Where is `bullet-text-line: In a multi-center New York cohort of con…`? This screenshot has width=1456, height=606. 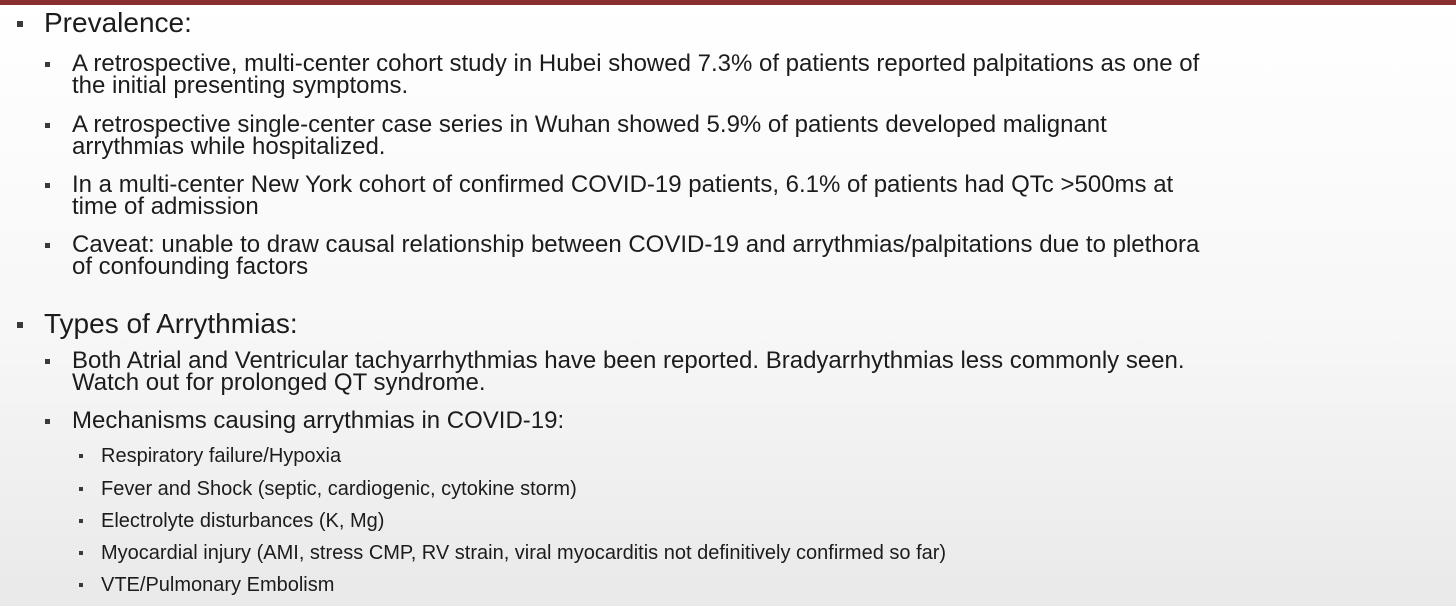 bullet-text-line: In a multi-center New York cohort of con… is located at coordinates (623, 184).